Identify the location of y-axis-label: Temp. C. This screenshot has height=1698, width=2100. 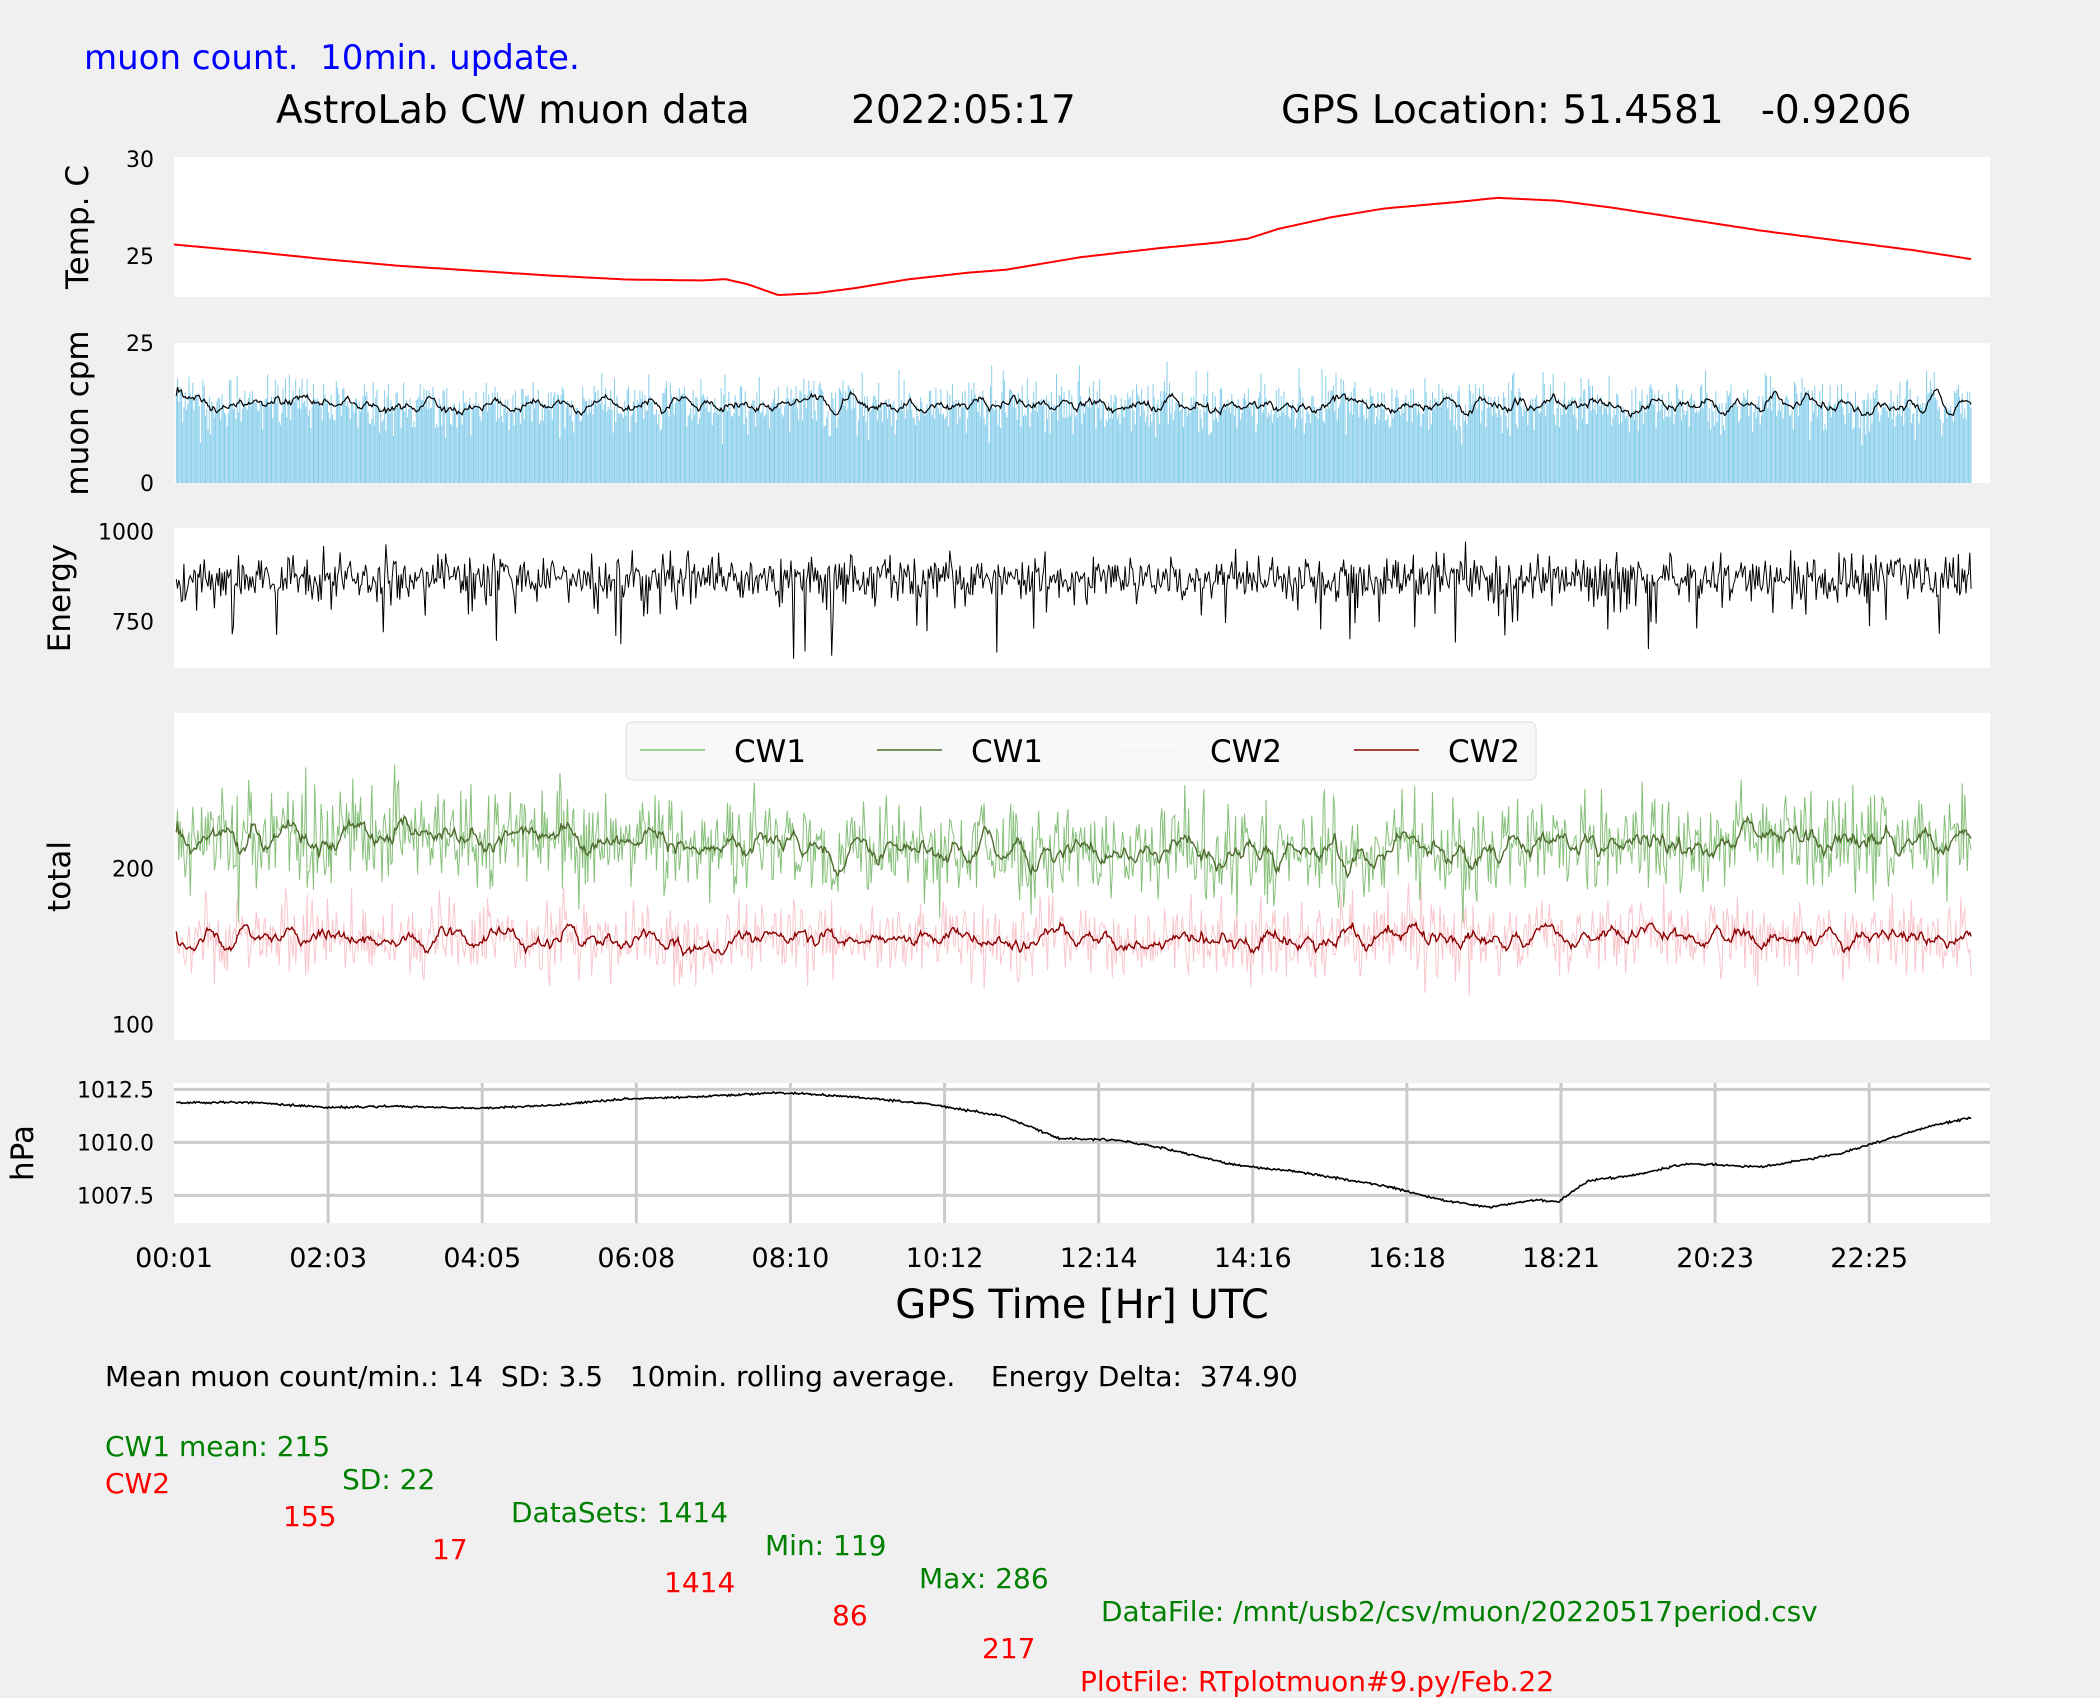
(78, 227).